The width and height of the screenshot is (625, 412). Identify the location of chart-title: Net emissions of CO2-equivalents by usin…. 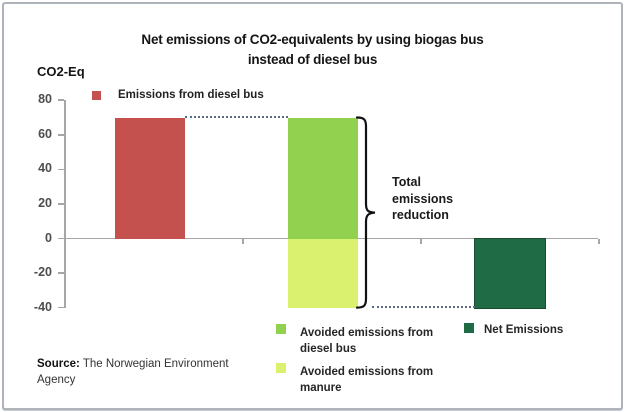
(312, 50).